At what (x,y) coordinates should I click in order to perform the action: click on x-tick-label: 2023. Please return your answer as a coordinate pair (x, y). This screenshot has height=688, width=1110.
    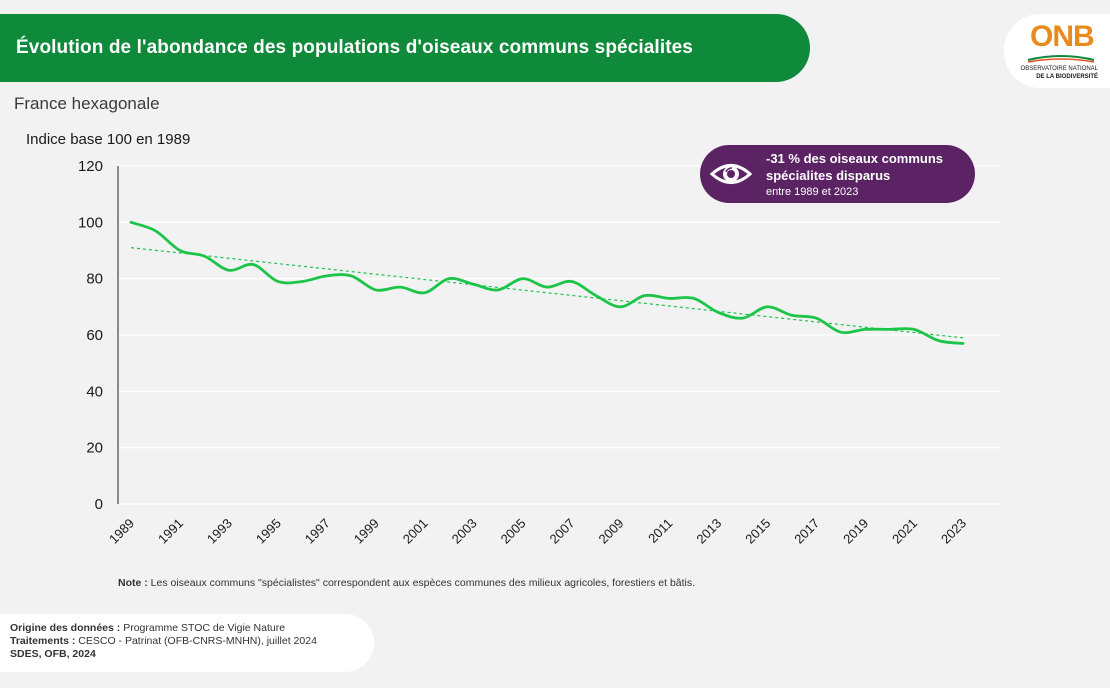
    Looking at the image, I should click on (953, 531).